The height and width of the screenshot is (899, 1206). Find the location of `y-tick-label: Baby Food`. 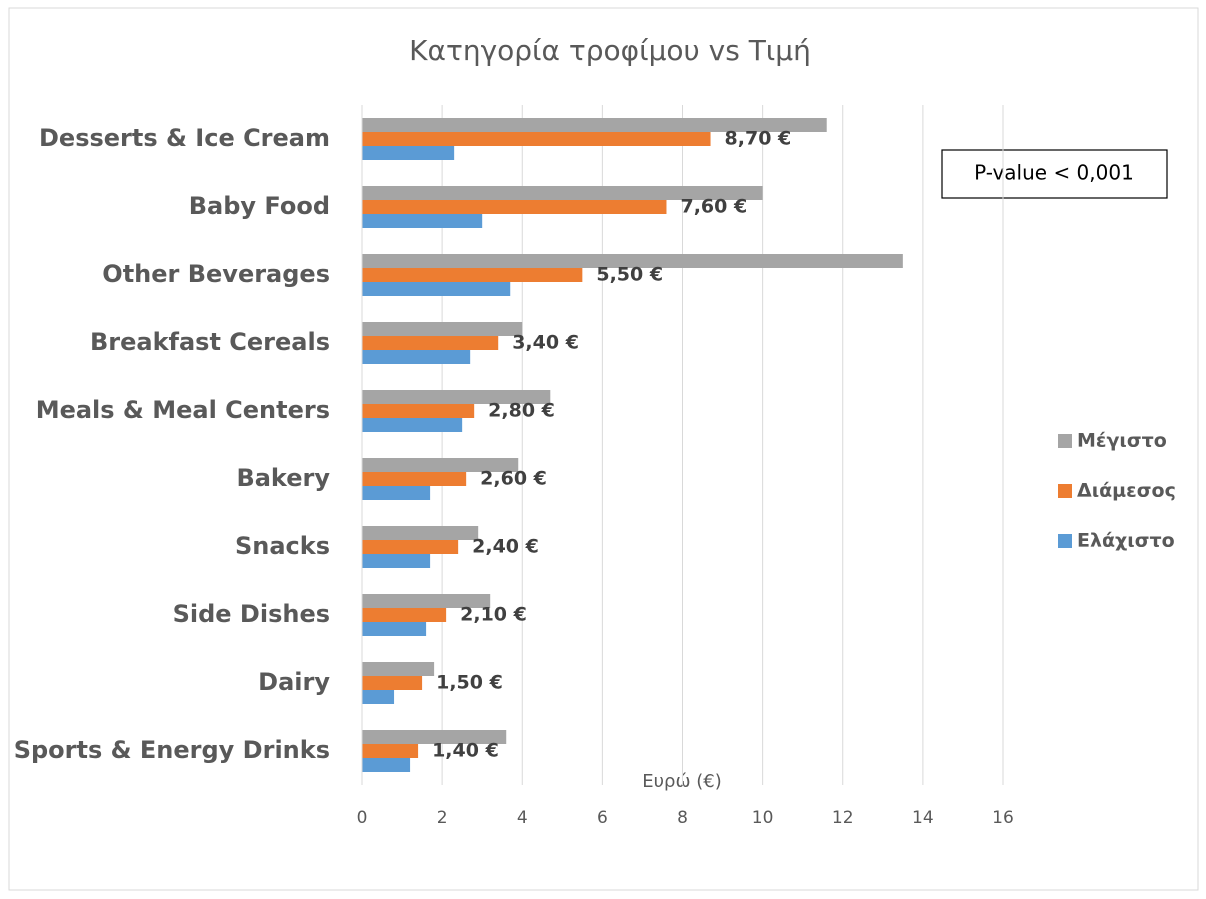

y-tick-label: Baby Food is located at coordinates (259, 206).